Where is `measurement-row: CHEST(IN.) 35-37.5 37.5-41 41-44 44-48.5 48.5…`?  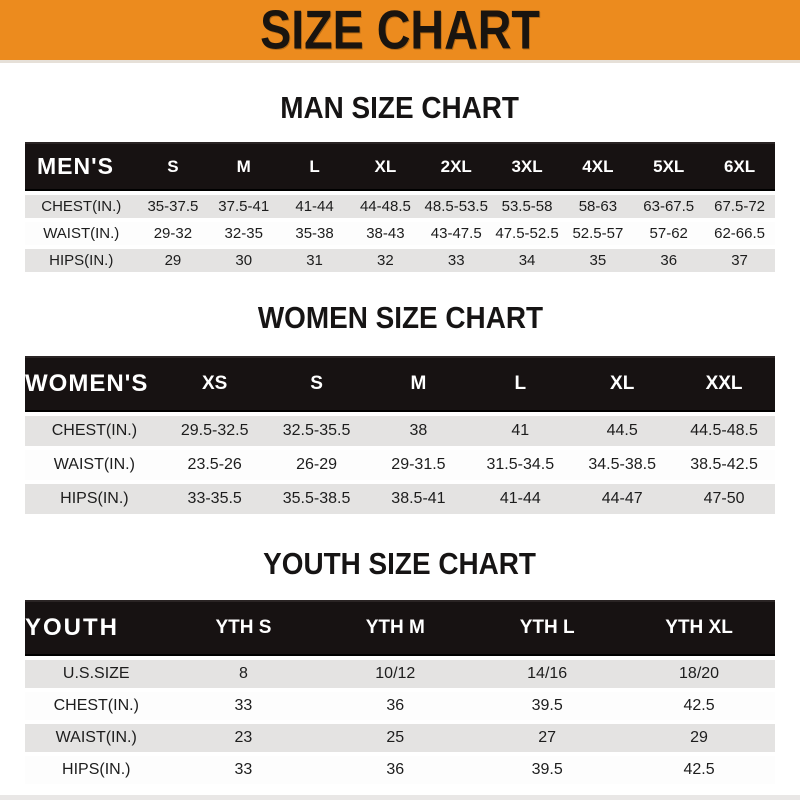
measurement-row: CHEST(IN.) 35-37.5 37.5-41 41-44 44-48.5 48.5… is located at coordinates (400, 206).